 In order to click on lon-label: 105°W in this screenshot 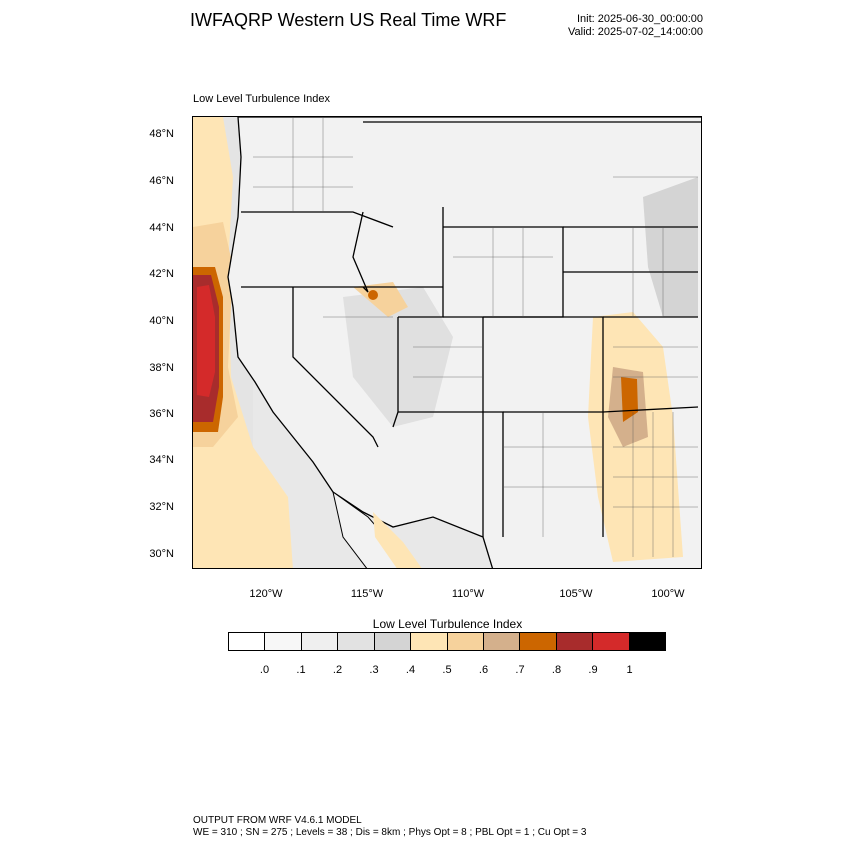, I will do `click(576, 594)`.